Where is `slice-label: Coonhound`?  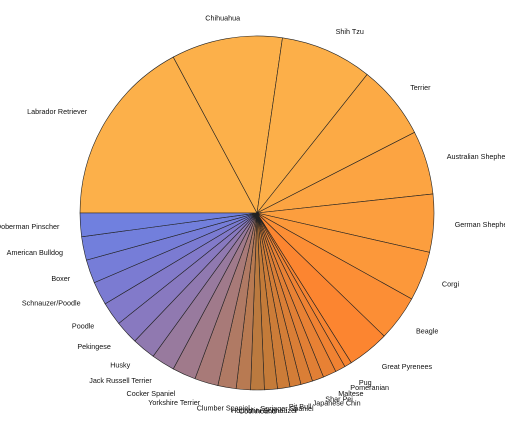
slice-label: Coonhound is located at coordinates (257, 411).